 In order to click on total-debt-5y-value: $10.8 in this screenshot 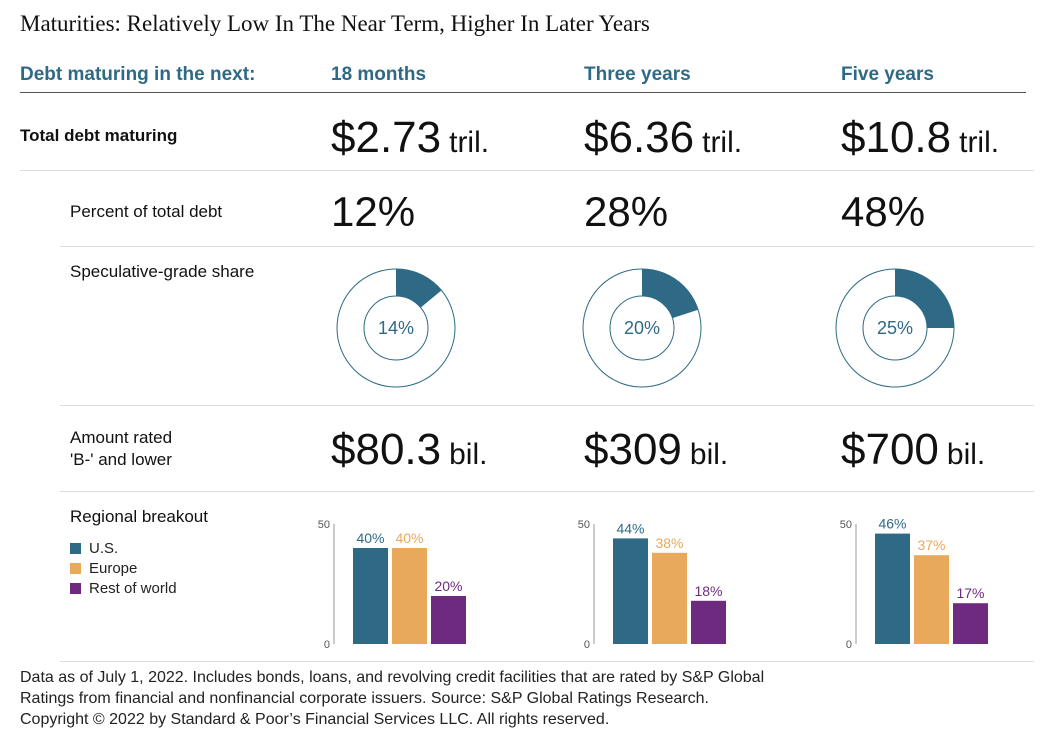, I will do `click(896, 137)`.